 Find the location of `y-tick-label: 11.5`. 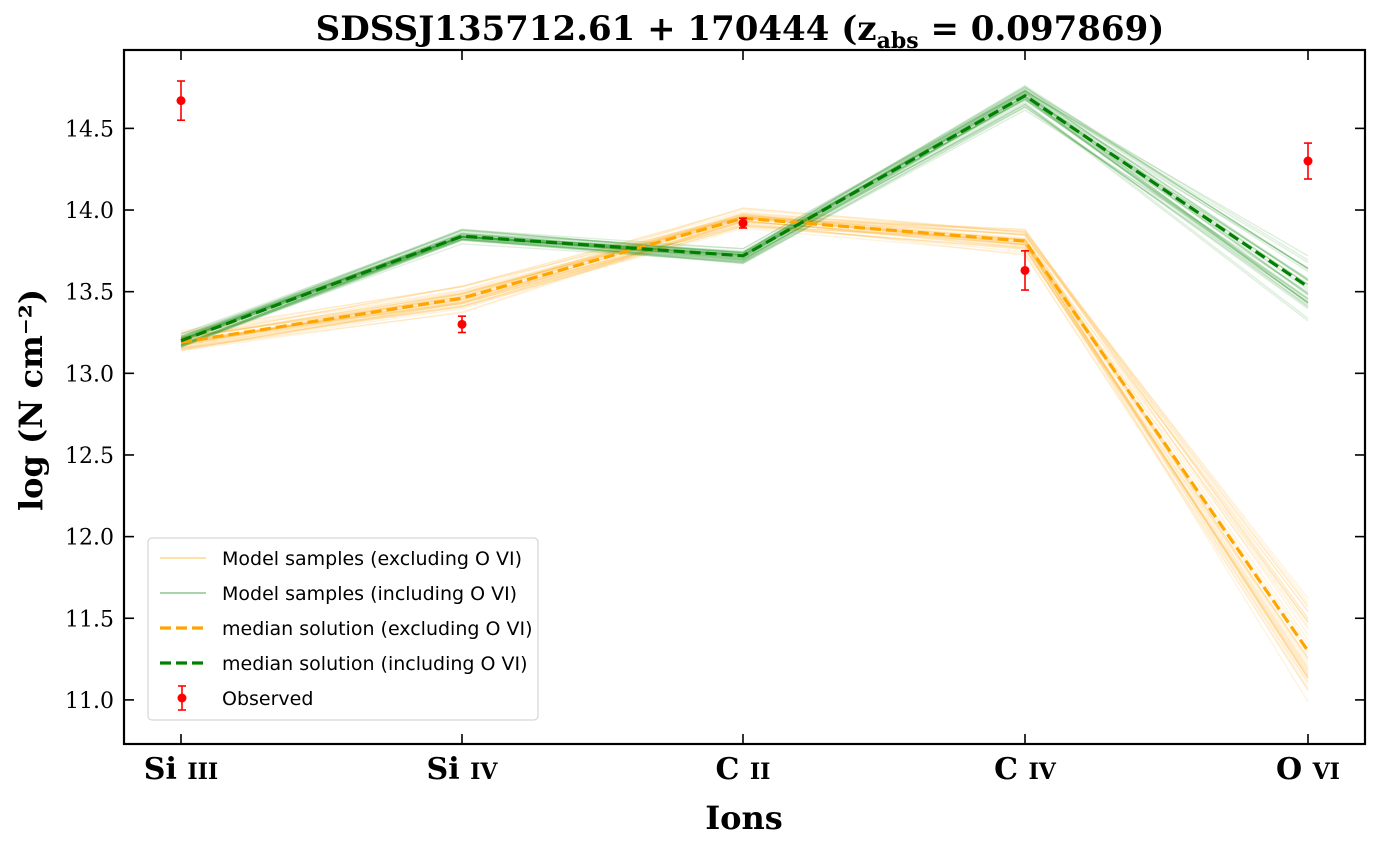

y-tick-label: 11.5 is located at coordinates (89, 619).